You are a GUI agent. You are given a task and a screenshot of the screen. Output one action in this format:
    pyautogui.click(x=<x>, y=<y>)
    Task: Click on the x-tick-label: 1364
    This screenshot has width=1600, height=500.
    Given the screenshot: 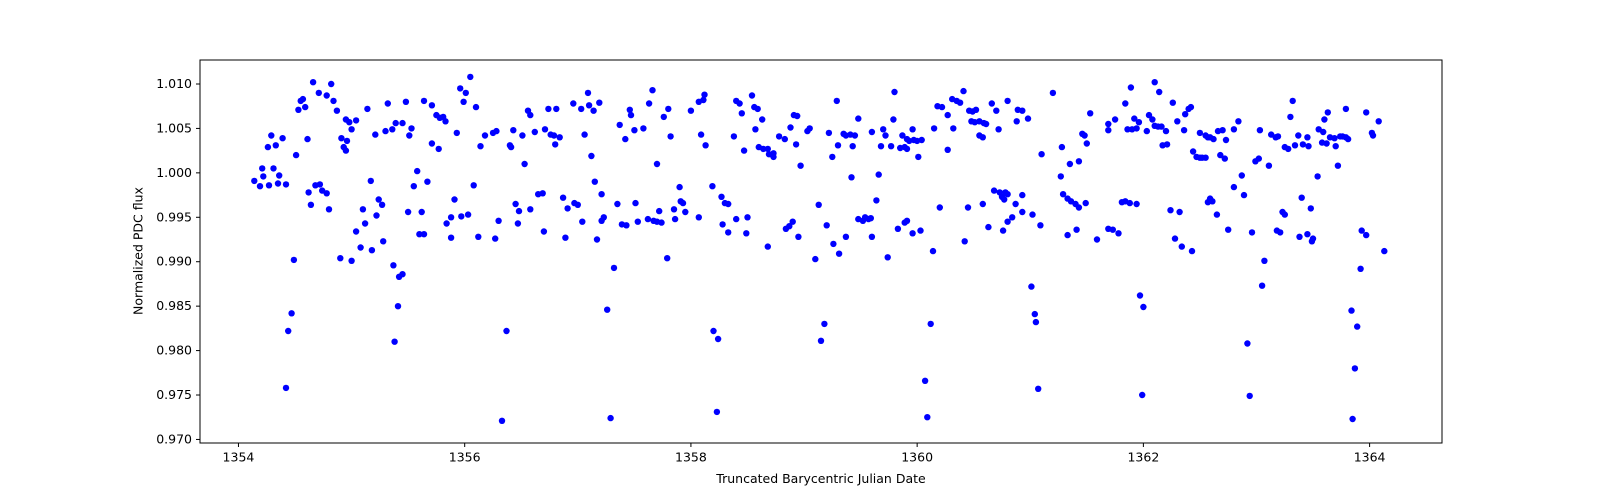 What is the action you would take?
    pyautogui.click(x=1370, y=457)
    